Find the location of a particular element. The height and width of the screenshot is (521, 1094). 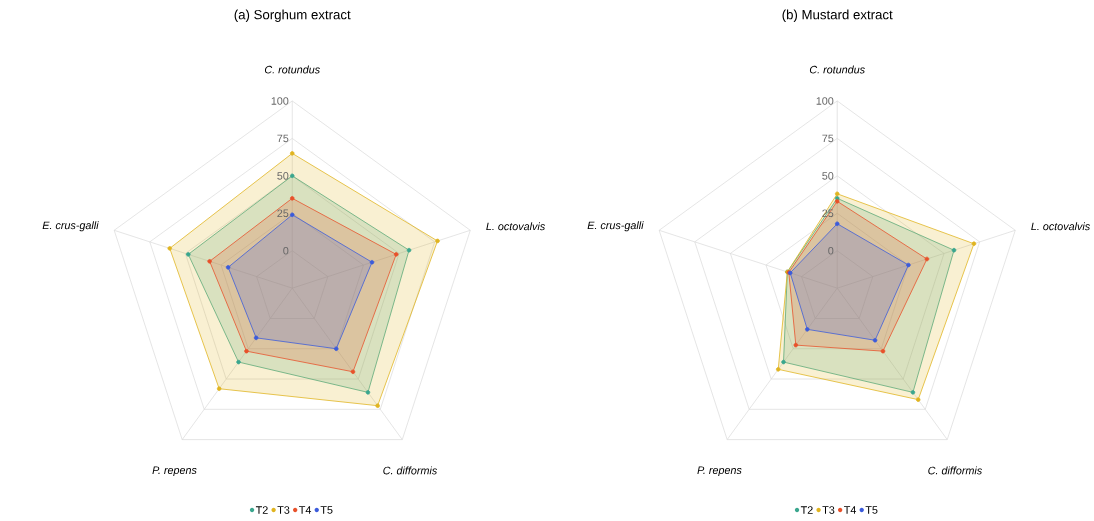

chart-title: (b) Mustard extract is located at coordinates (837, 15).